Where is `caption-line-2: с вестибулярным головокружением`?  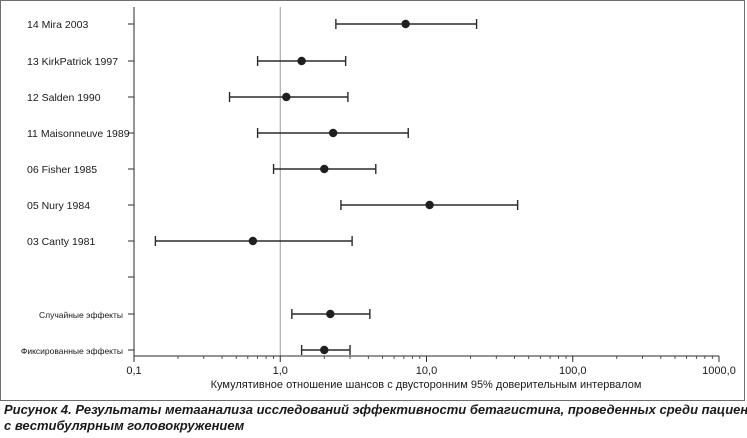 caption-line-2: с вестибулярным головокружением is located at coordinates (124, 425).